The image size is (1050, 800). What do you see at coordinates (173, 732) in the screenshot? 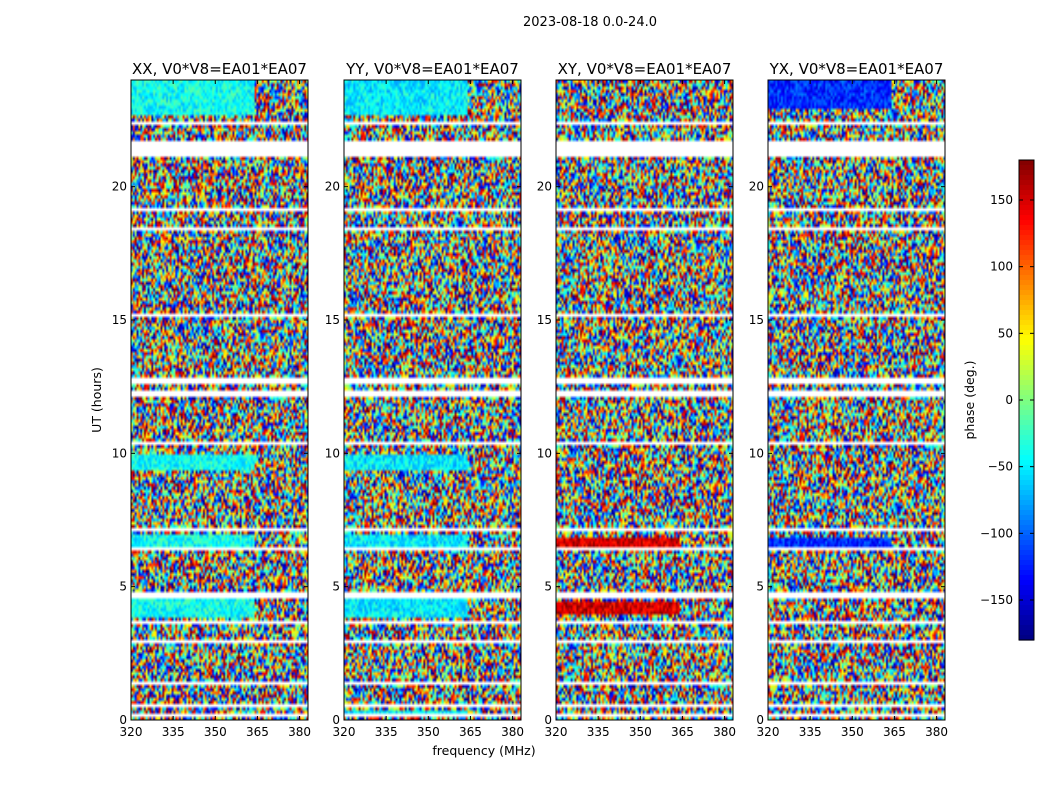
I see `x-tick-label: 335` at bounding box center [173, 732].